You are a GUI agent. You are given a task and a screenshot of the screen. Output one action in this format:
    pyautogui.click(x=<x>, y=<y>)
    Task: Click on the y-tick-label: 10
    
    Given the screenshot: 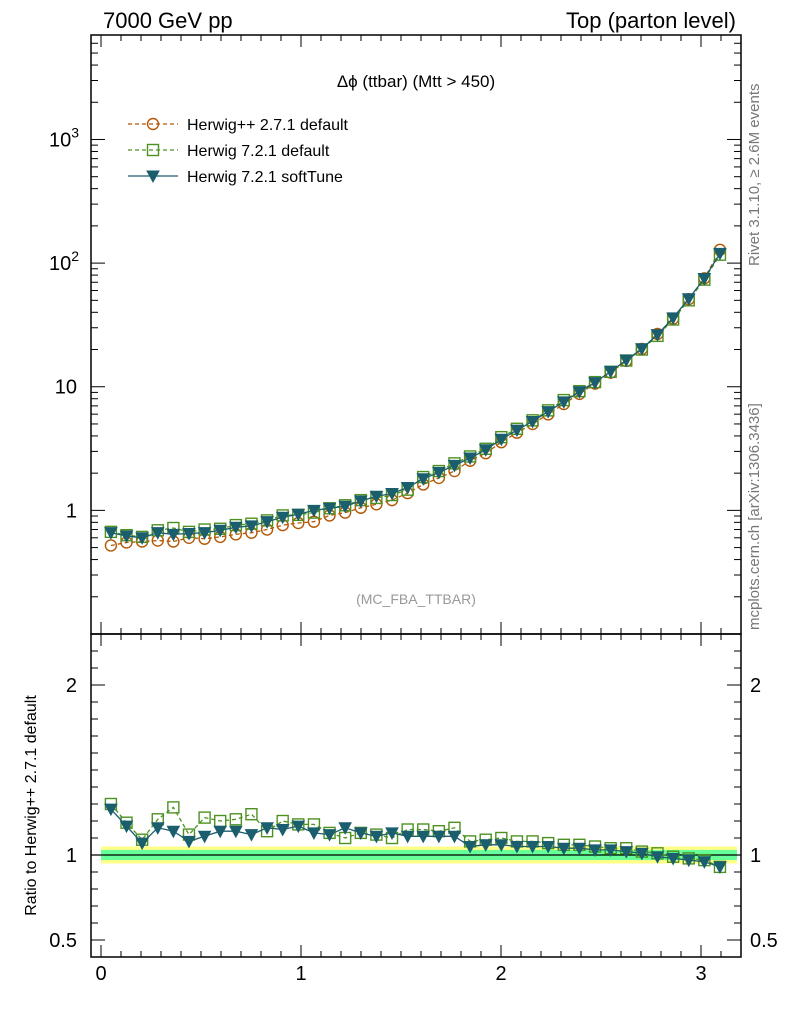 What is the action you would take?
    pyautogui.click(x=66, y=388)
    